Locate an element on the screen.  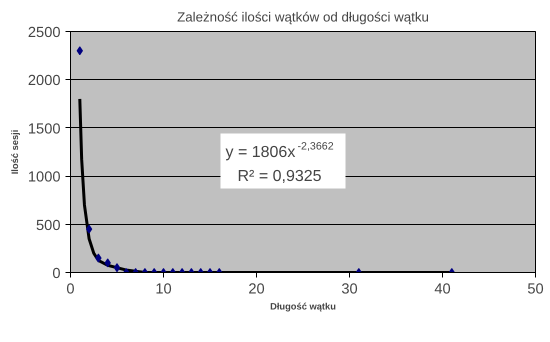
x-tick-label: 0 is located at coordinates (70, 290).